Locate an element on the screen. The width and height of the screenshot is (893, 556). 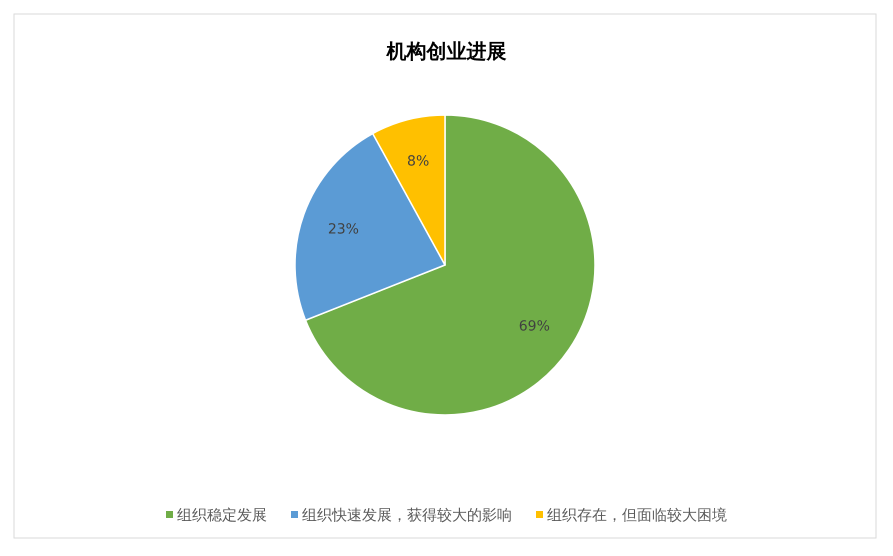
legend-label: 组织快速发展，获得较大的影响 is located at coordinates (407, 515).